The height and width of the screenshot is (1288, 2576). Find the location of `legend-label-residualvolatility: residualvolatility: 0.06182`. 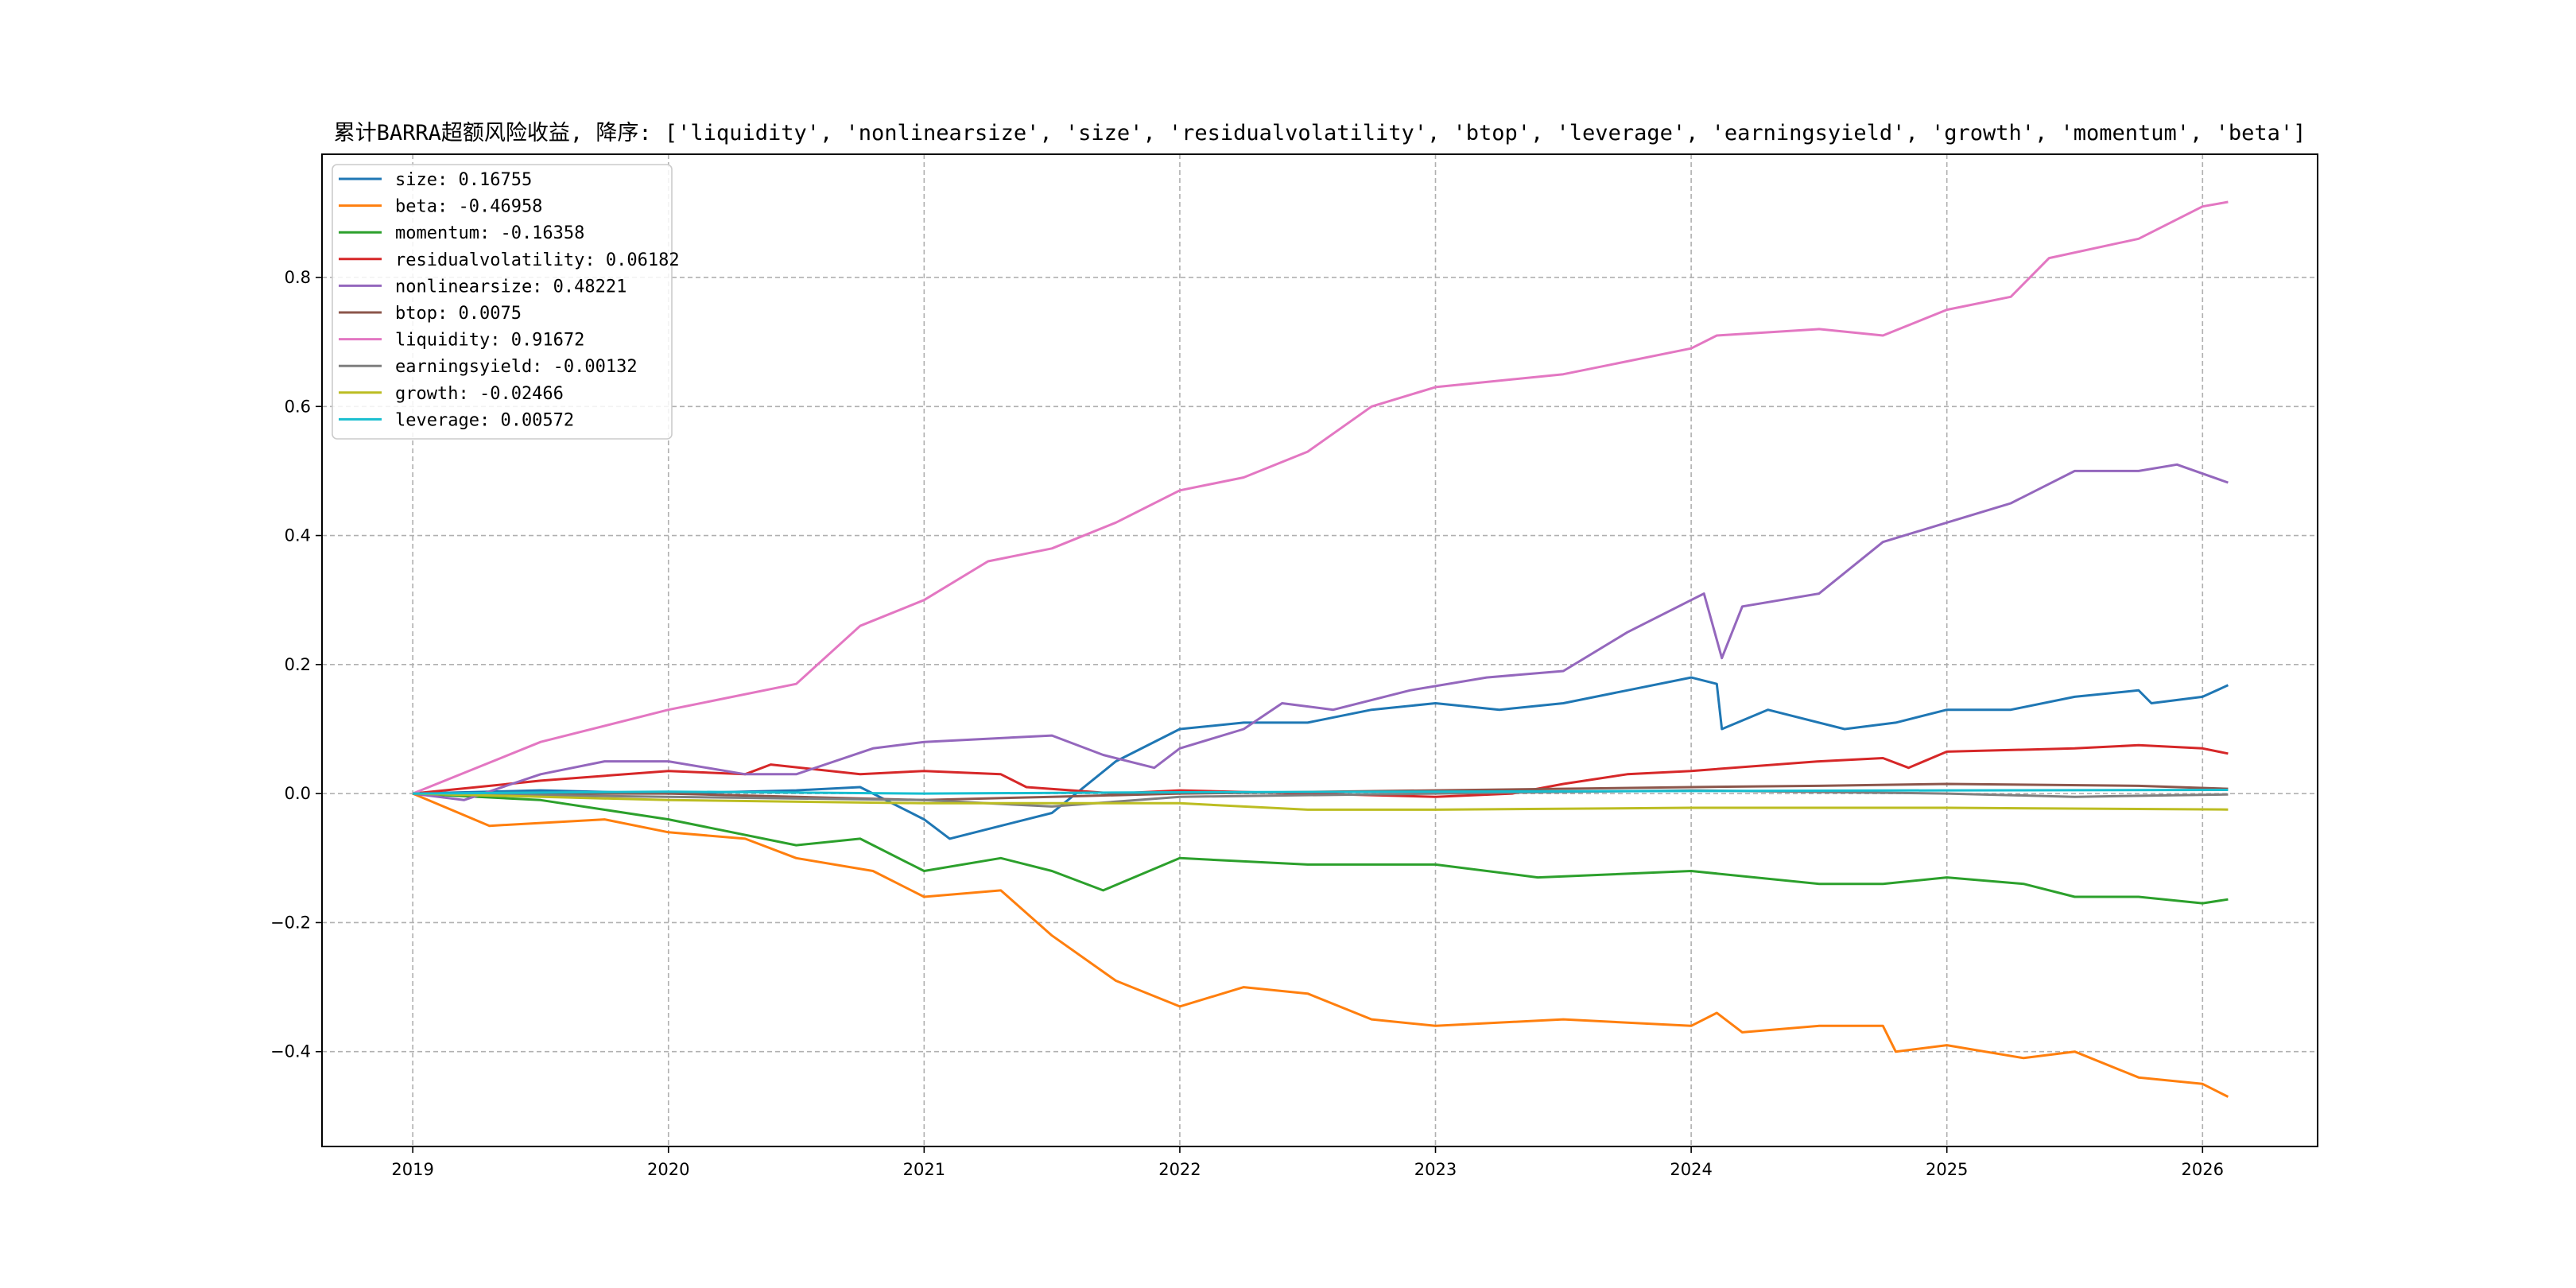

legend-label-residualvolatility: residualvolatility: 0.06182 is located at coordinates (538, 260).